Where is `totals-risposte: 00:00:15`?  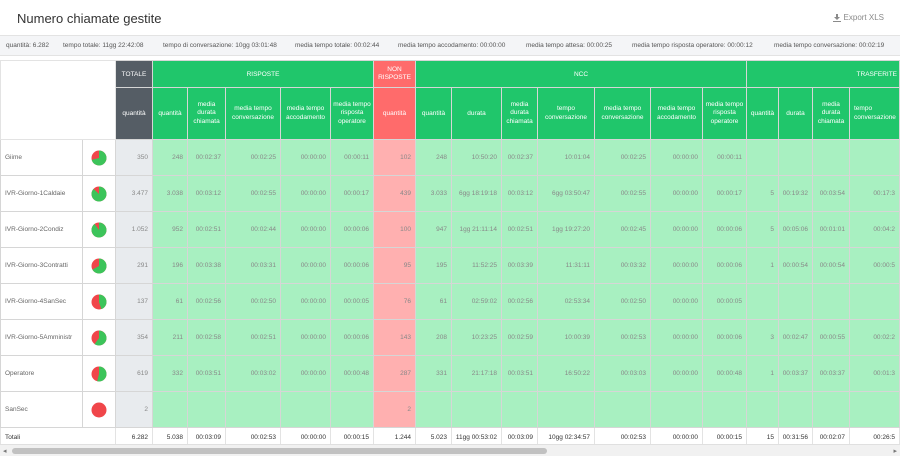 totals-risposte: 00:00:15 is located at coordinates (352, 435).